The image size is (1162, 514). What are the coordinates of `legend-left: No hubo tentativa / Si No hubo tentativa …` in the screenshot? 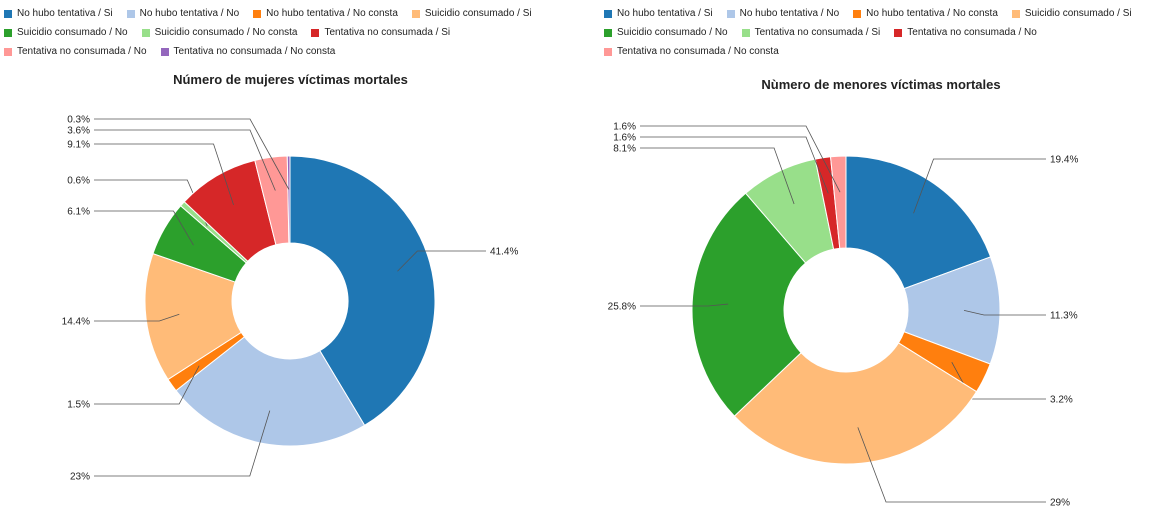 It's located at (291, 36).